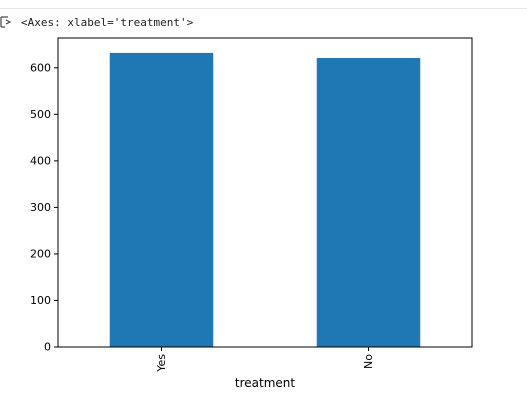  I want to click on y-tick-label: 300, so click(40, 207).